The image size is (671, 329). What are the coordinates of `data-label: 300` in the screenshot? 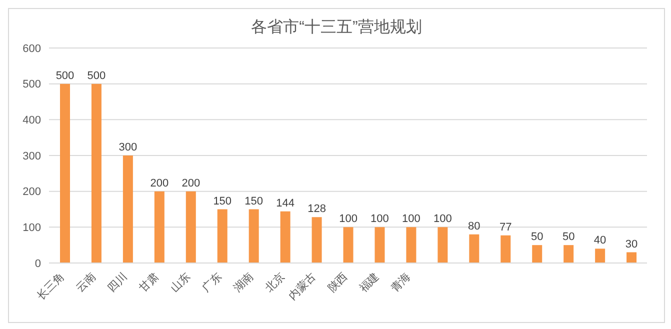 It's located at (128, 148).